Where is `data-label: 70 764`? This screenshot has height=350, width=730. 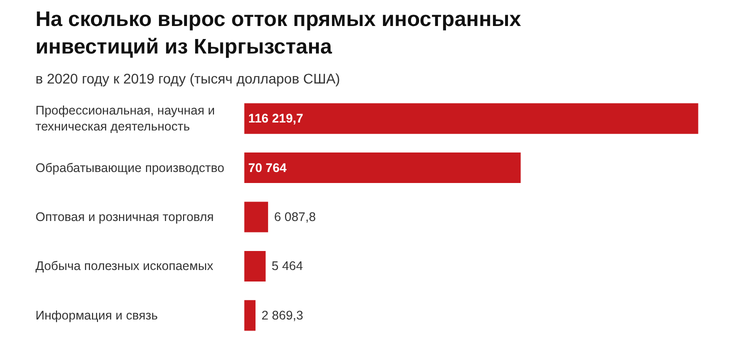
data-label: 70 764 is located at coordinates (267, 167).